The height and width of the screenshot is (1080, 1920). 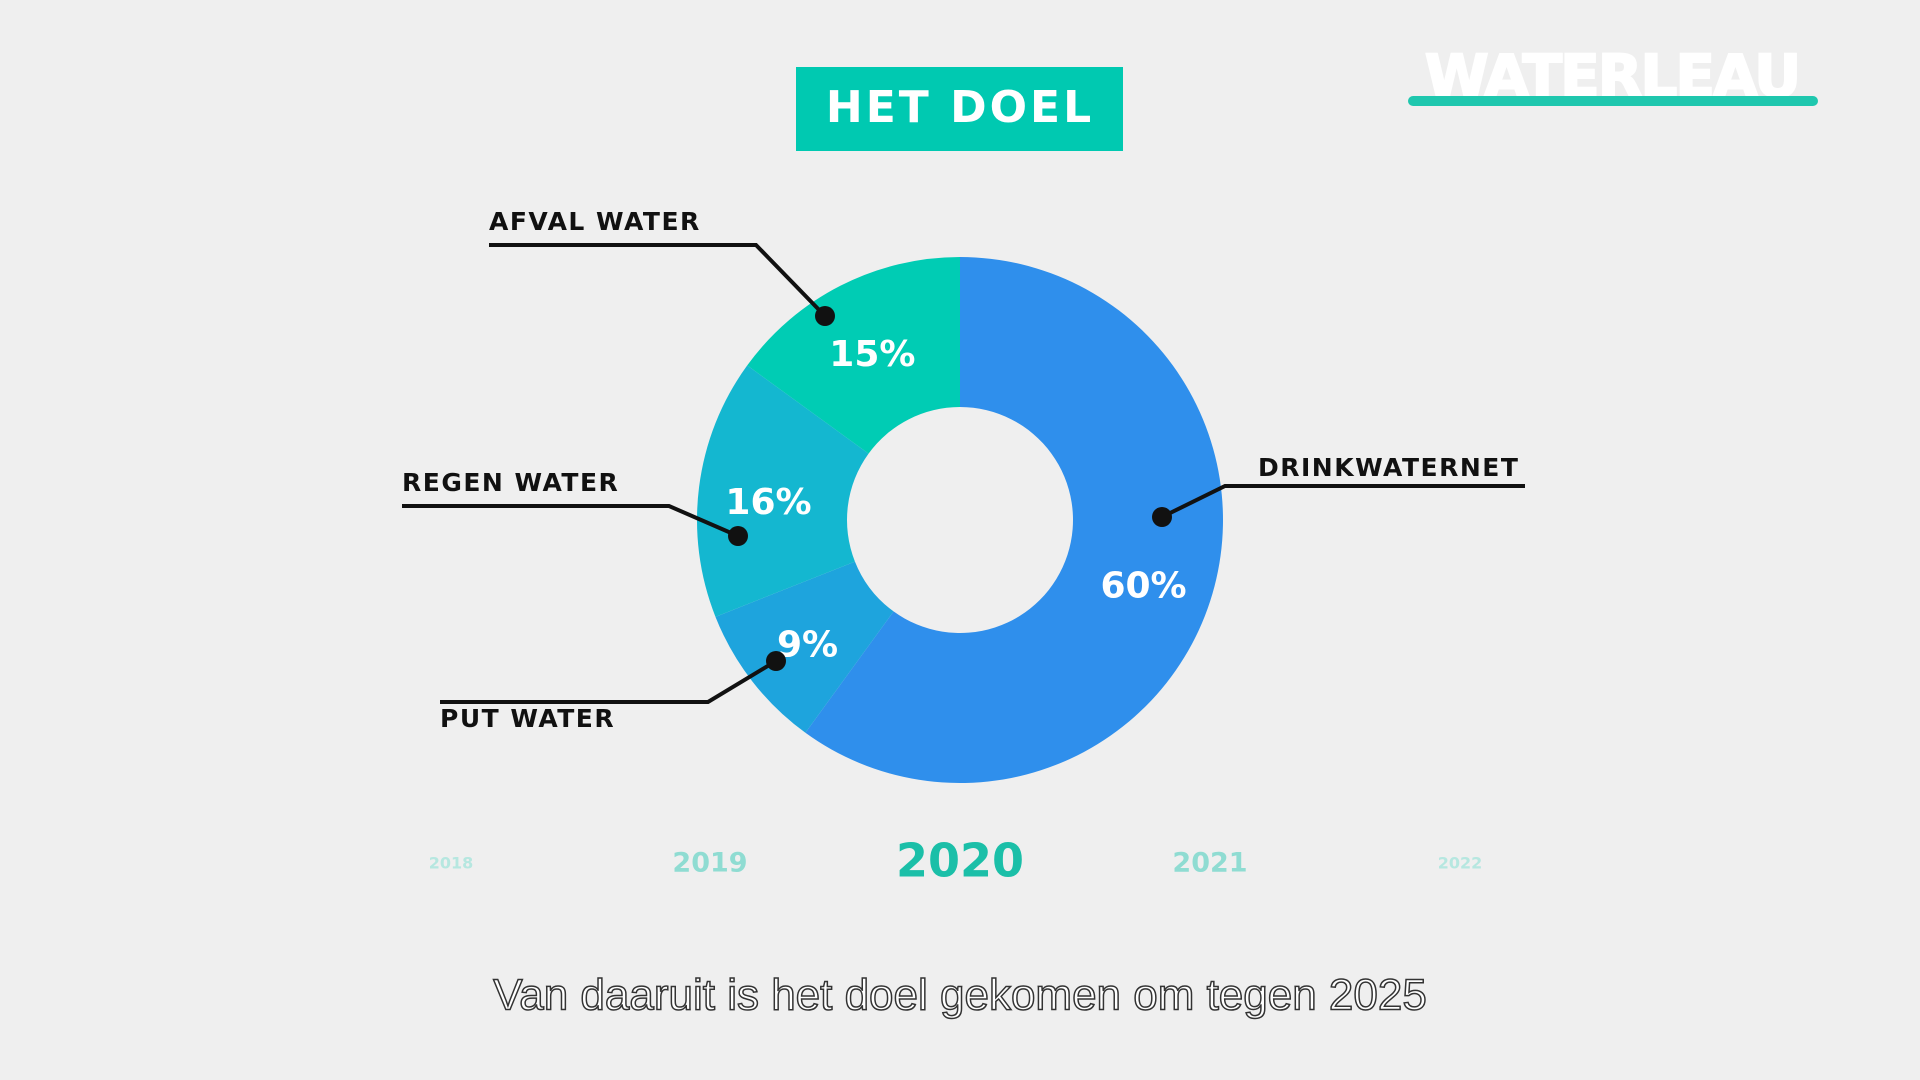 I want to click on chart-title: HET DOEL, so click(x=960, y=107).